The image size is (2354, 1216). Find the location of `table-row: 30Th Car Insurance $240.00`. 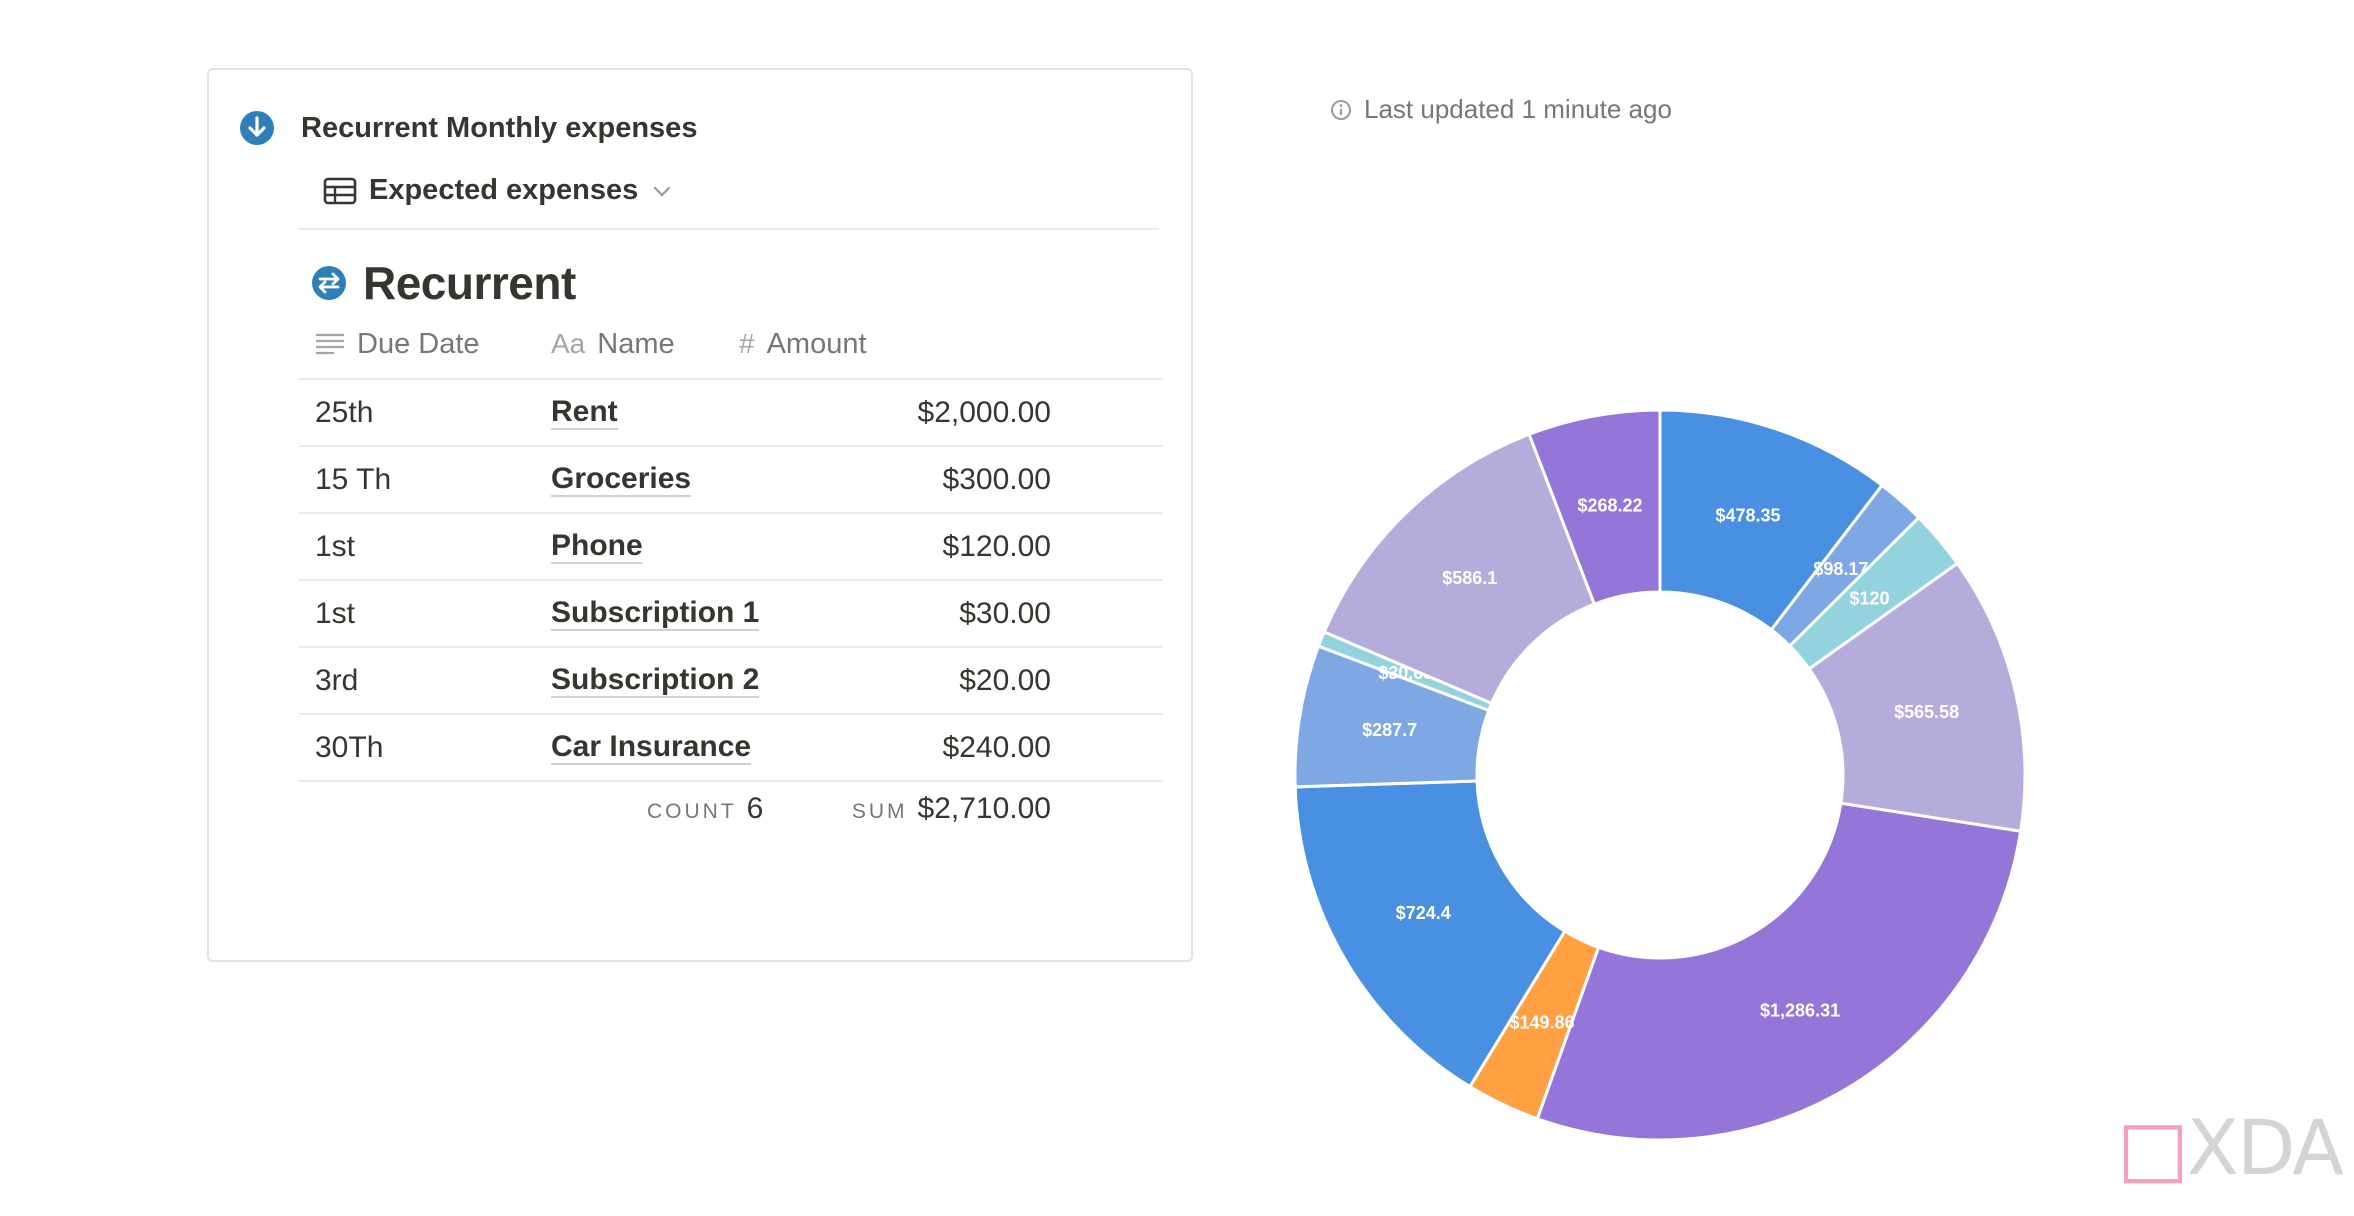

table-row: 30Th Car Insurance $240.00 is located at coordinates (731, 748).